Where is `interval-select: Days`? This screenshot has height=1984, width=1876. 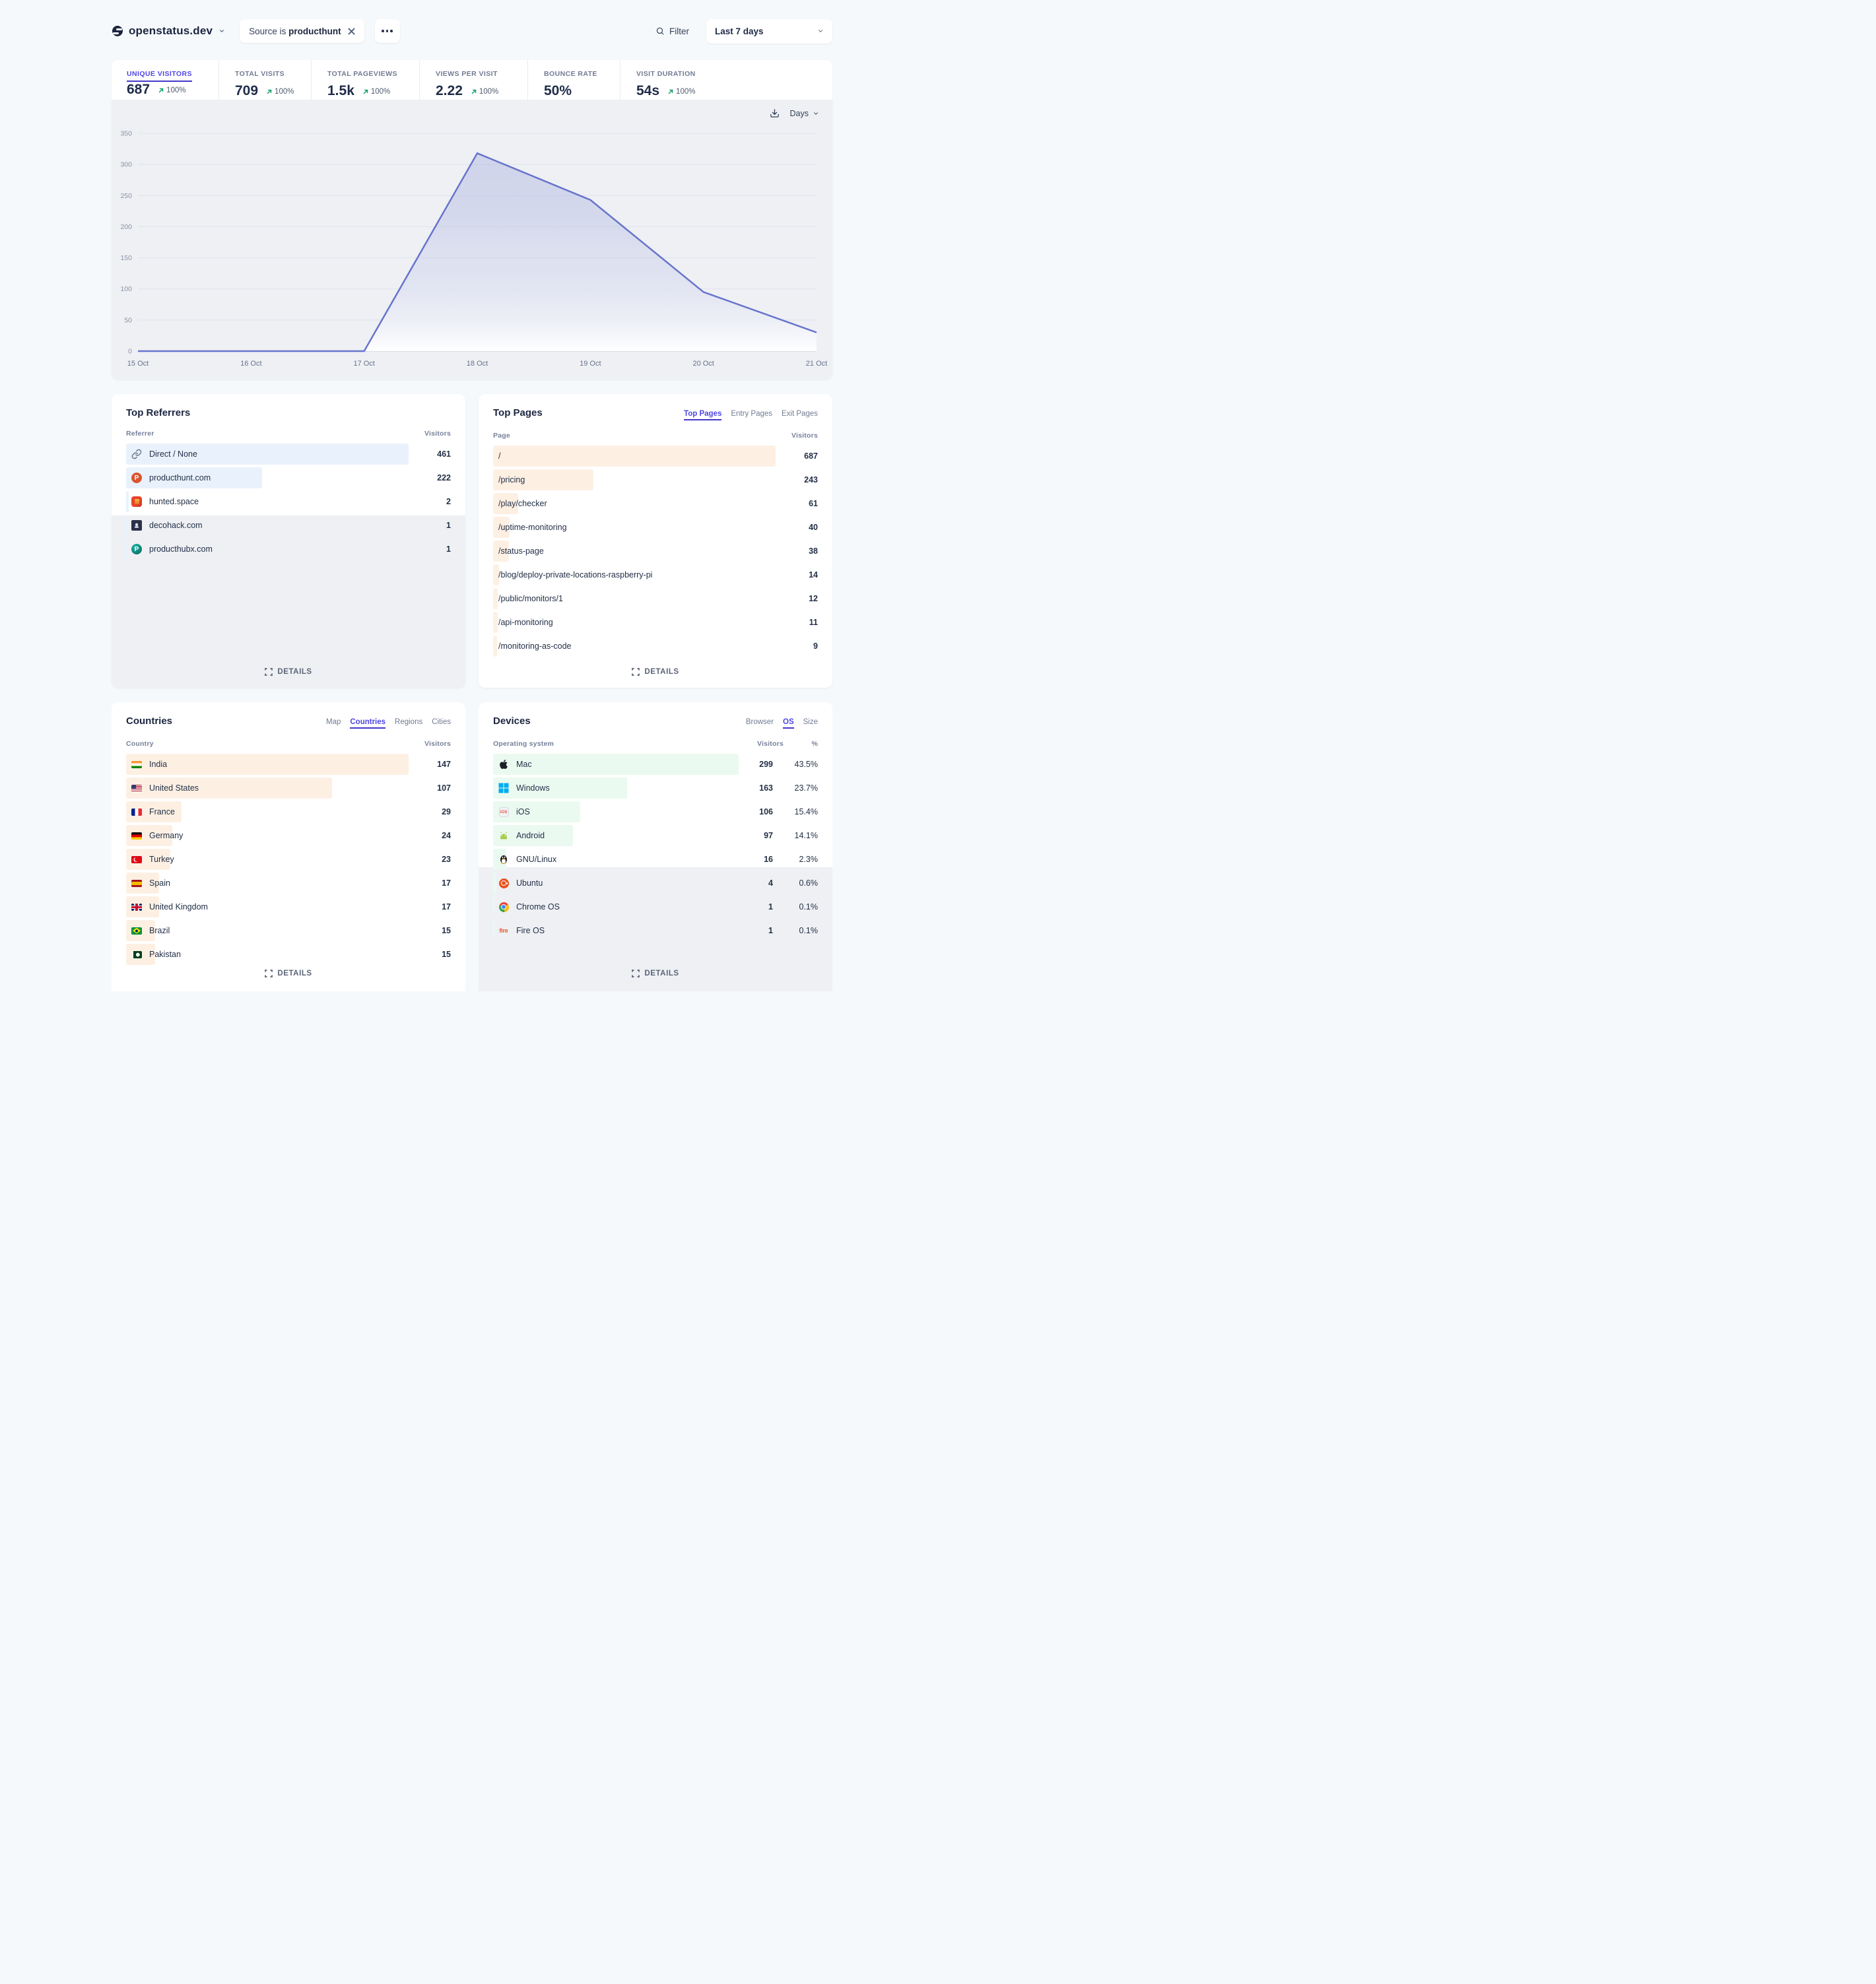
interval-select: Days is located at coordinates (804, 113).